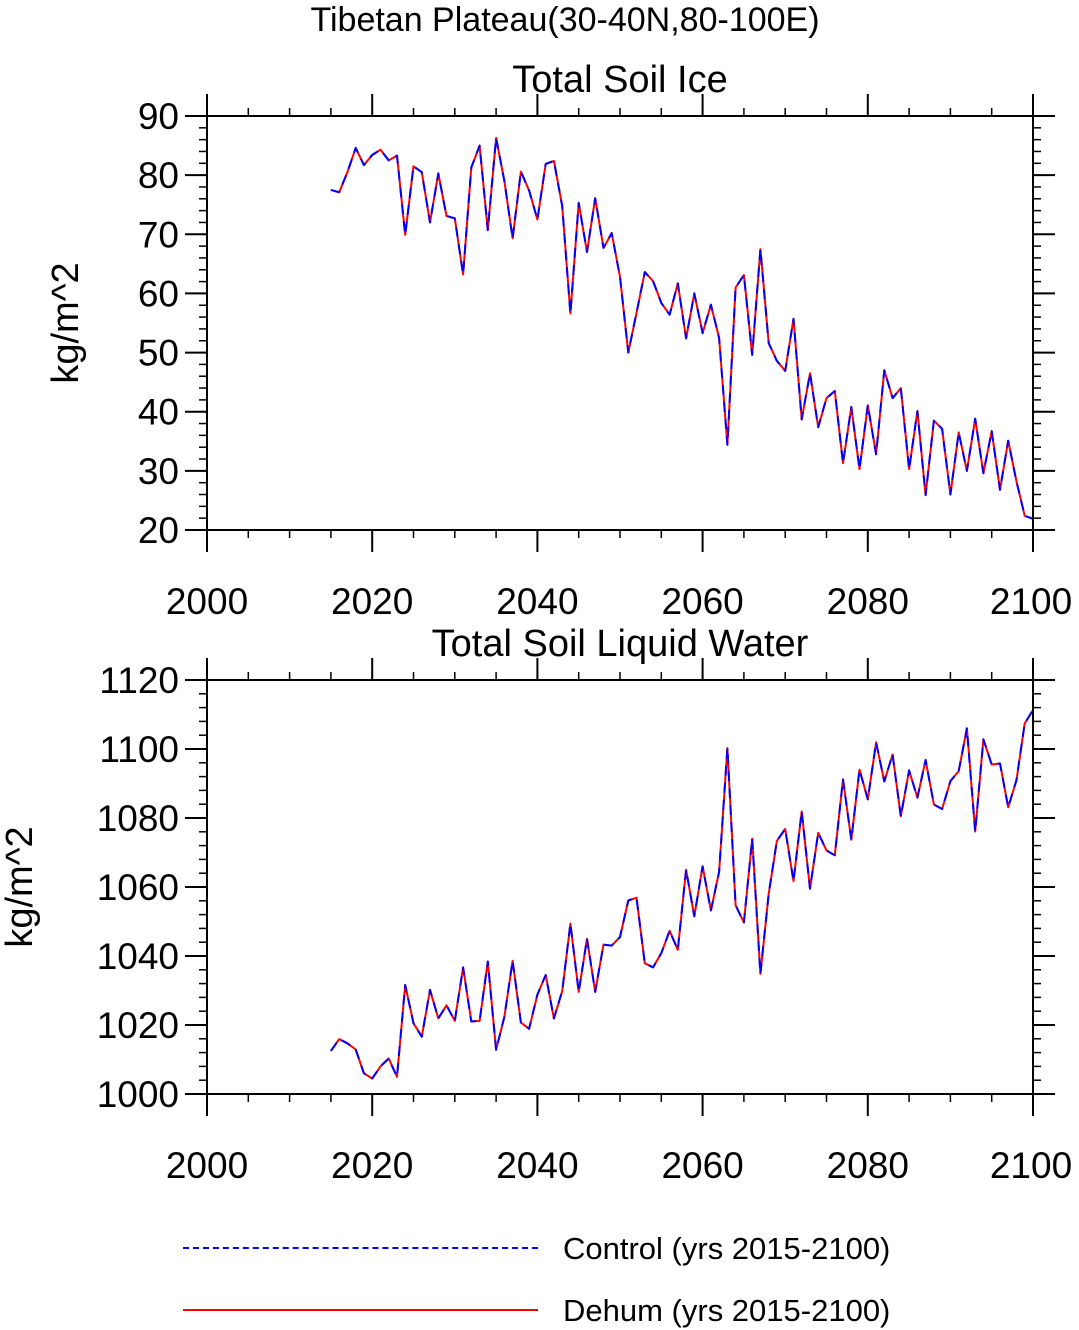 The image size is (1079, 1330). Describe the element at coordinates (158, 530) in the screenshot. I see `y-tick-label: 20` at that location.